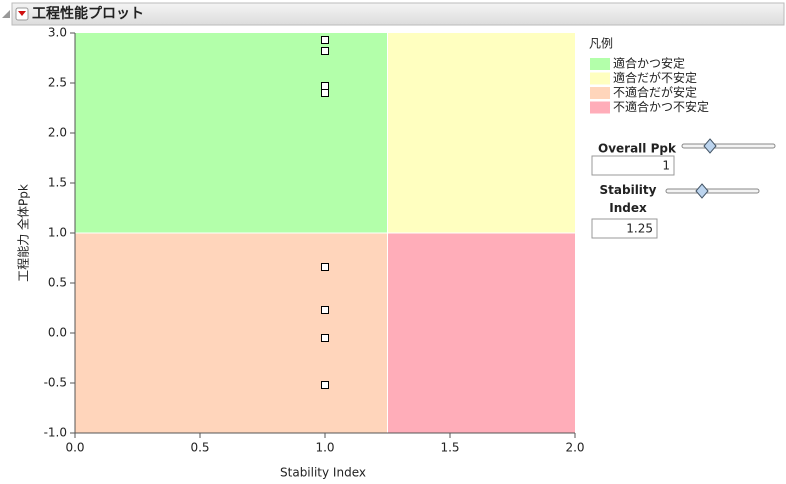 Image resolution: width=786 pixels, height=484 pixels. I want to click on y-axis-label: 工程能力 全体Ppk, so click(23, 233).